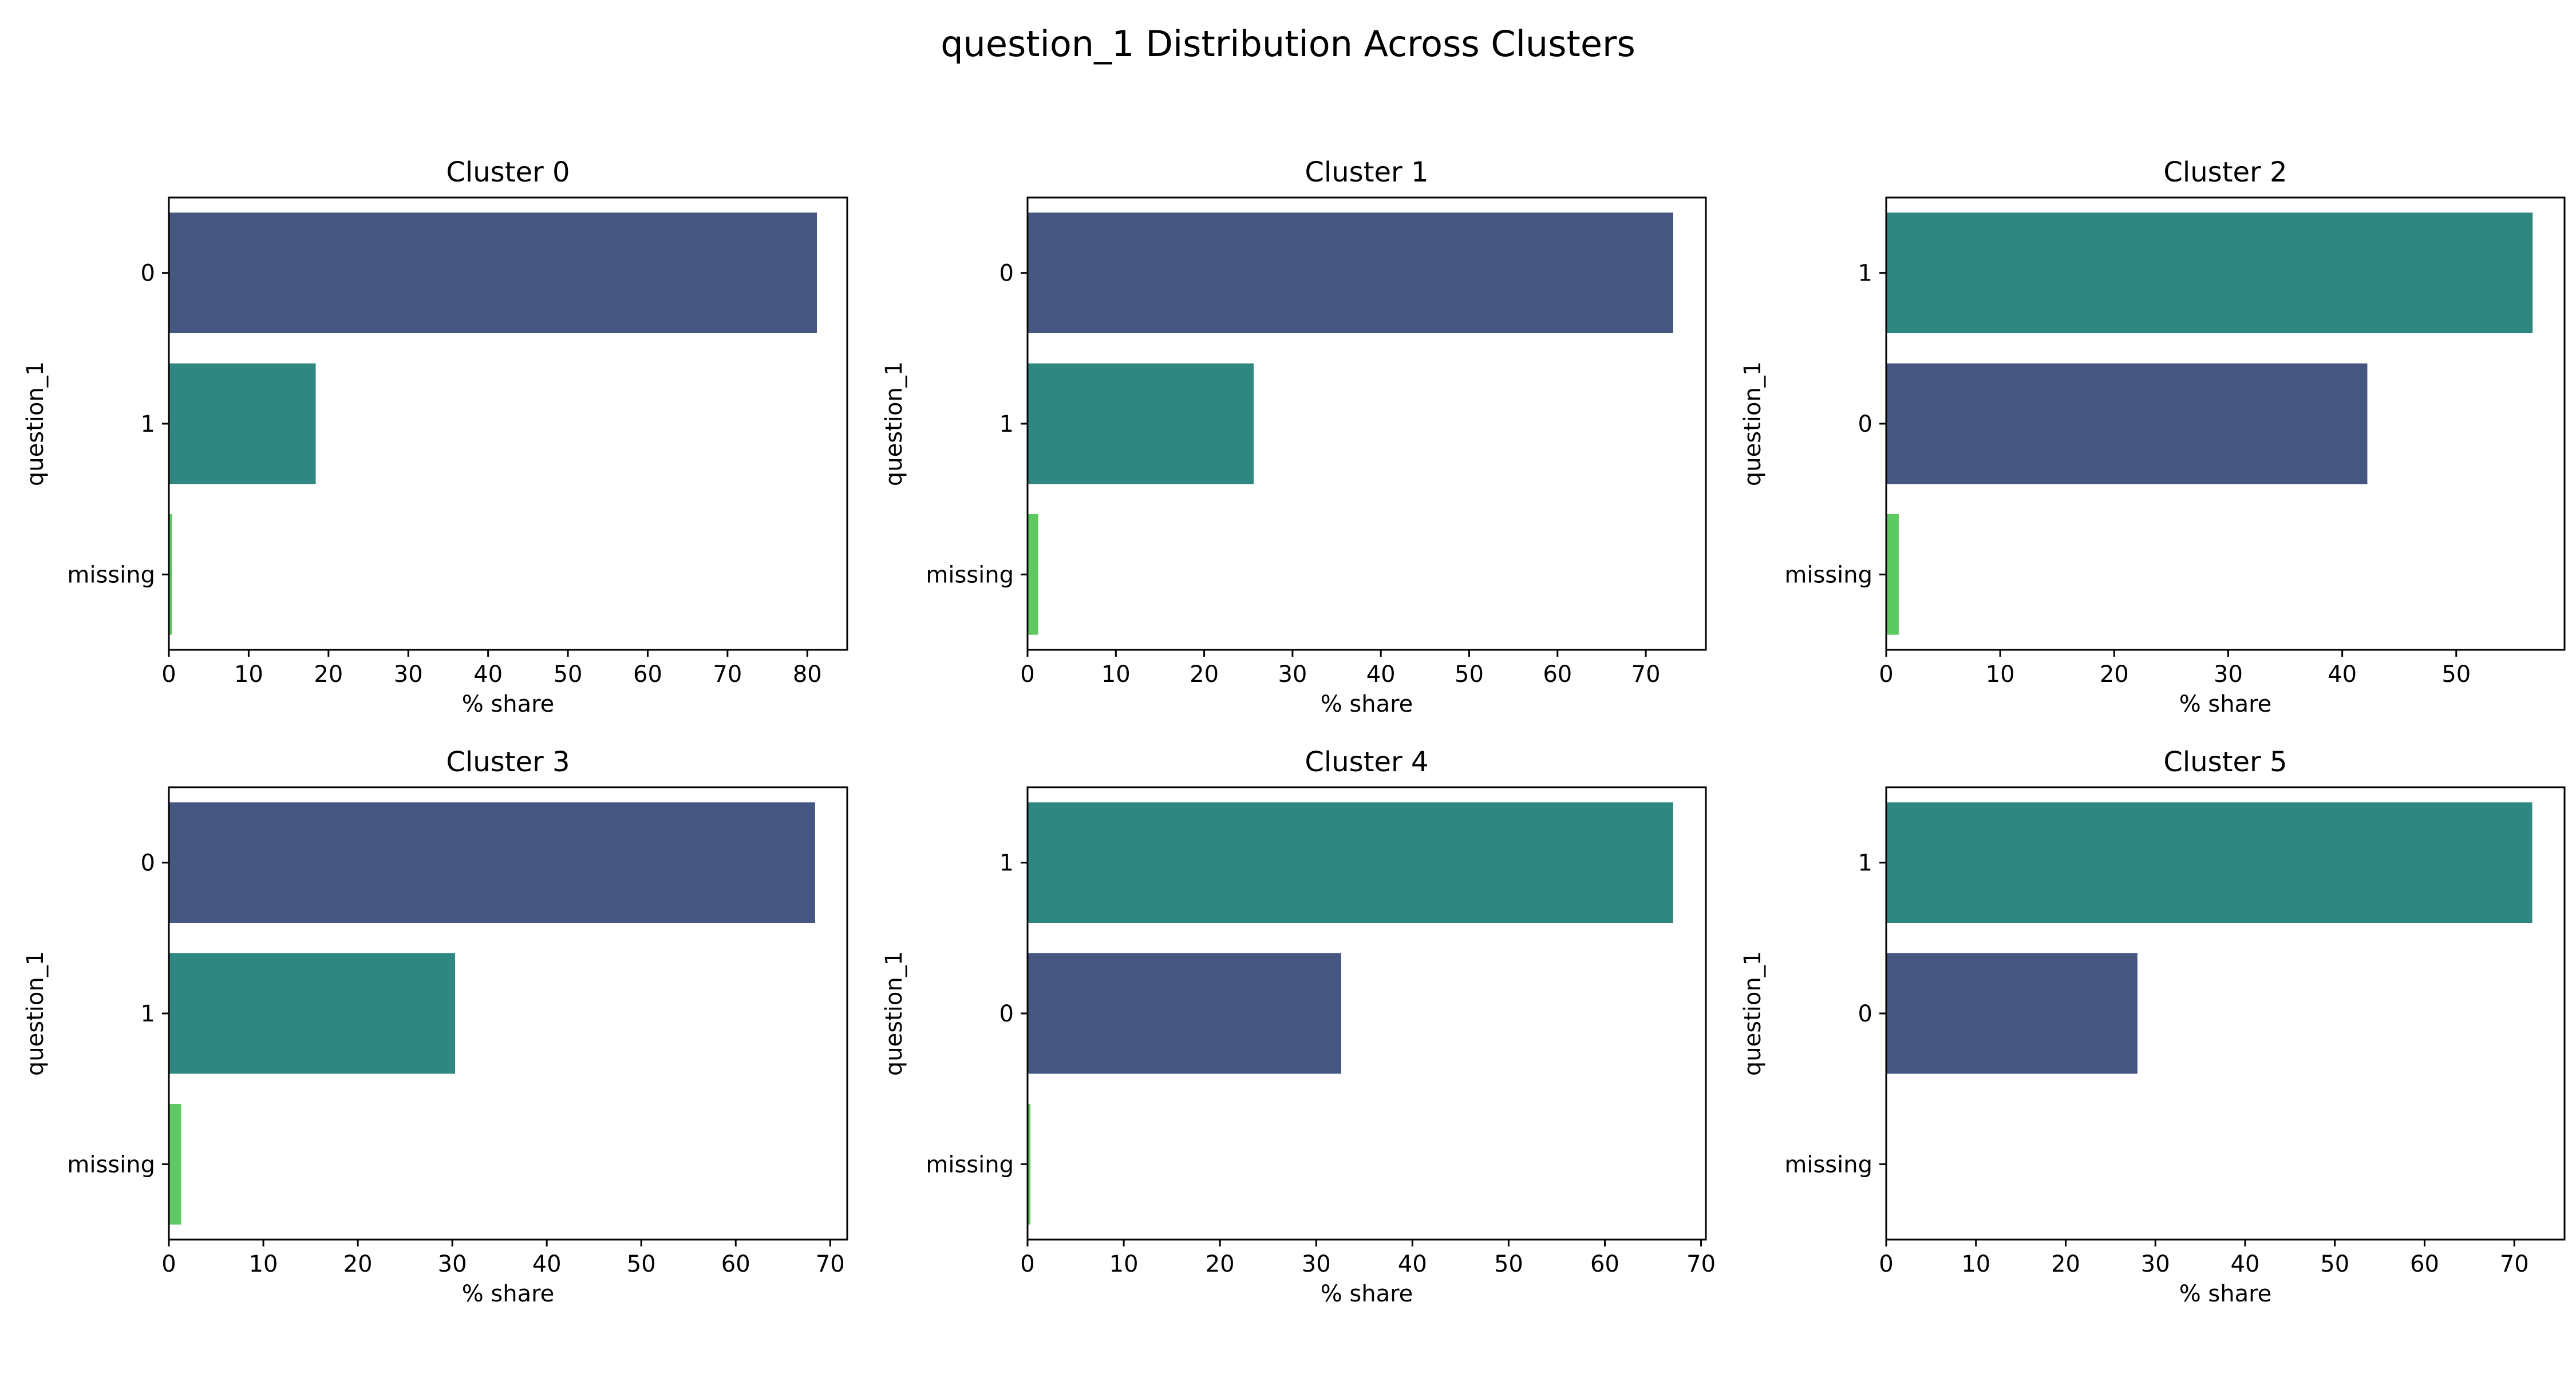 The height and width of the screenshot is (1377, 2576). What do you see at coordinates (1366, 172) in the screenshot?
I see `panel-title: Cluster 1` at bounding box center [1366, 172].